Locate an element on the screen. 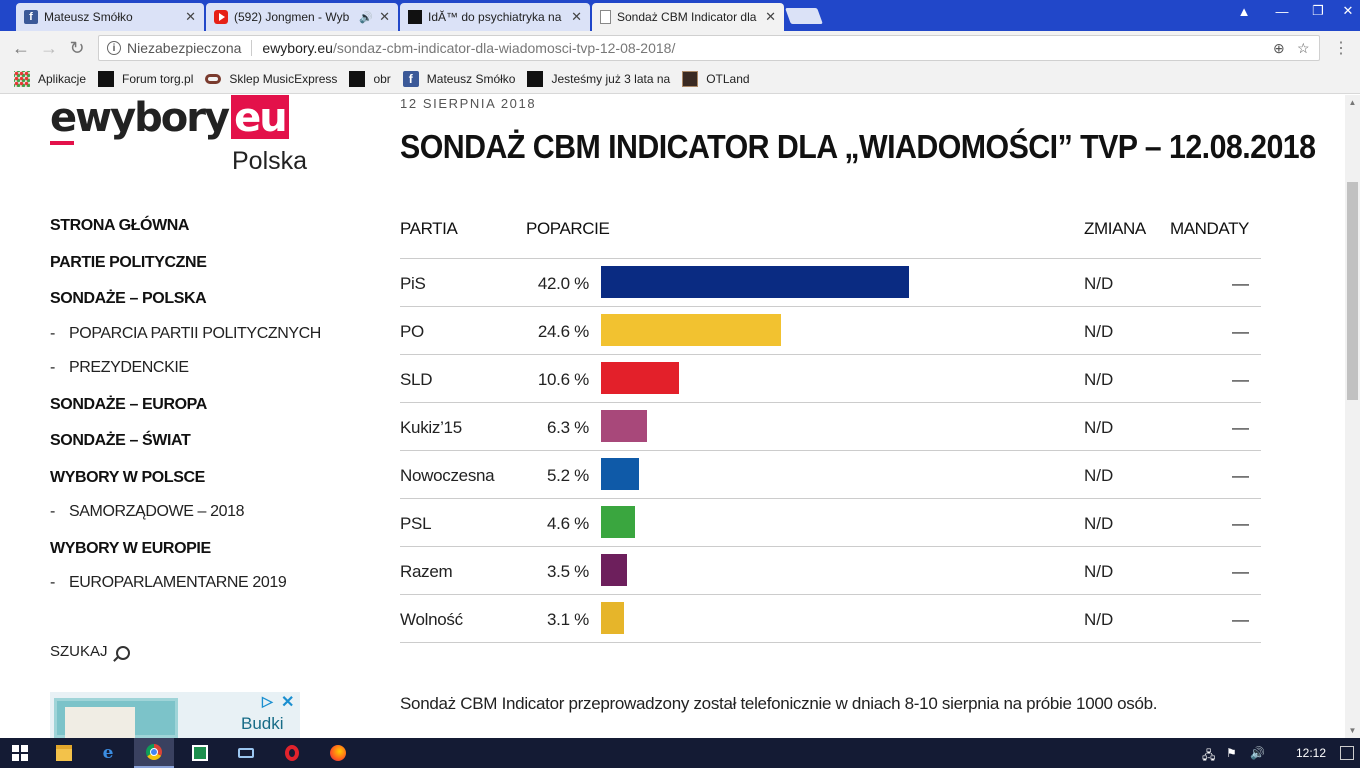 The width and height of the screenshot is (1360, 768). nav-item-label: SONDAŻE – POLSKA is located at coordinates (128, 298).